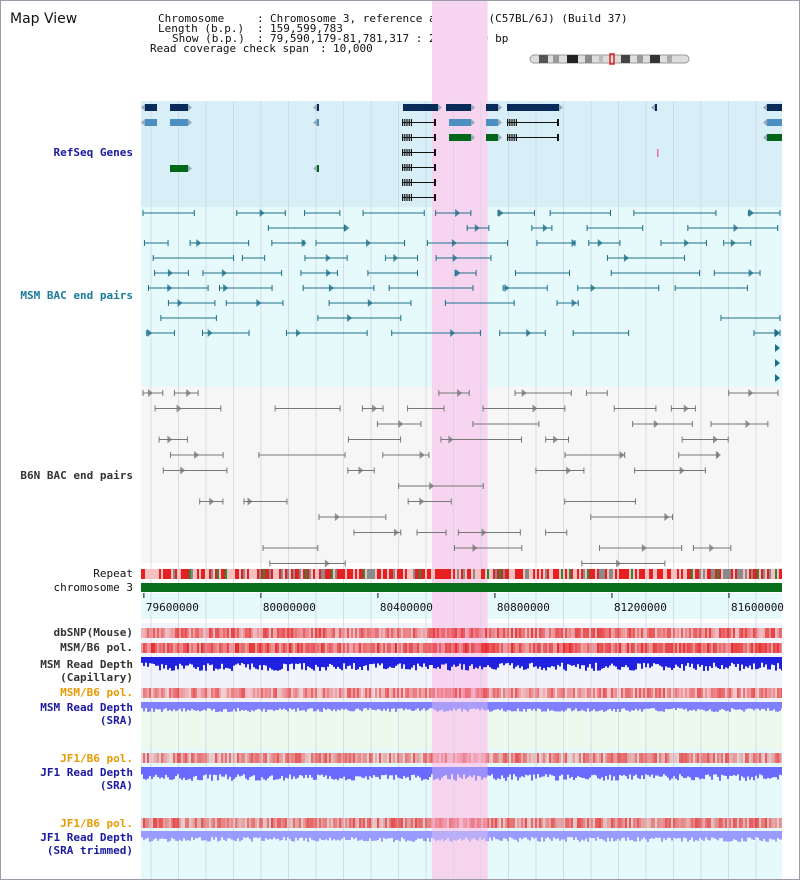  Describe the element at coordinates (96, 647) in the screenshot. I see `msm-b6-pol-track-label: MSM/B6 pol.` at that location.